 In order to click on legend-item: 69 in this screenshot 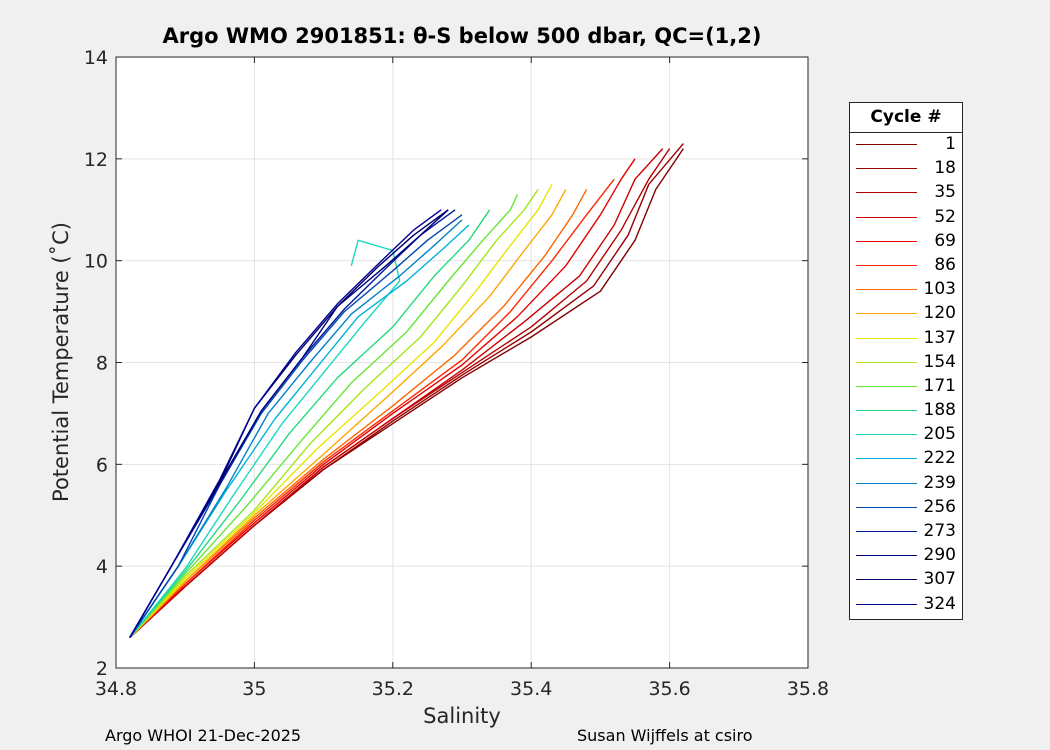, I will do `click(906, 242)`.